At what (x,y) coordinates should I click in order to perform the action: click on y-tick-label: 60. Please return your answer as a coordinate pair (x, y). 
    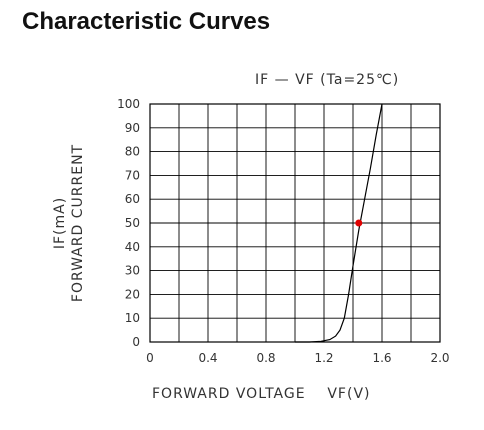
    Looking at the image, I should click on (132, 199).